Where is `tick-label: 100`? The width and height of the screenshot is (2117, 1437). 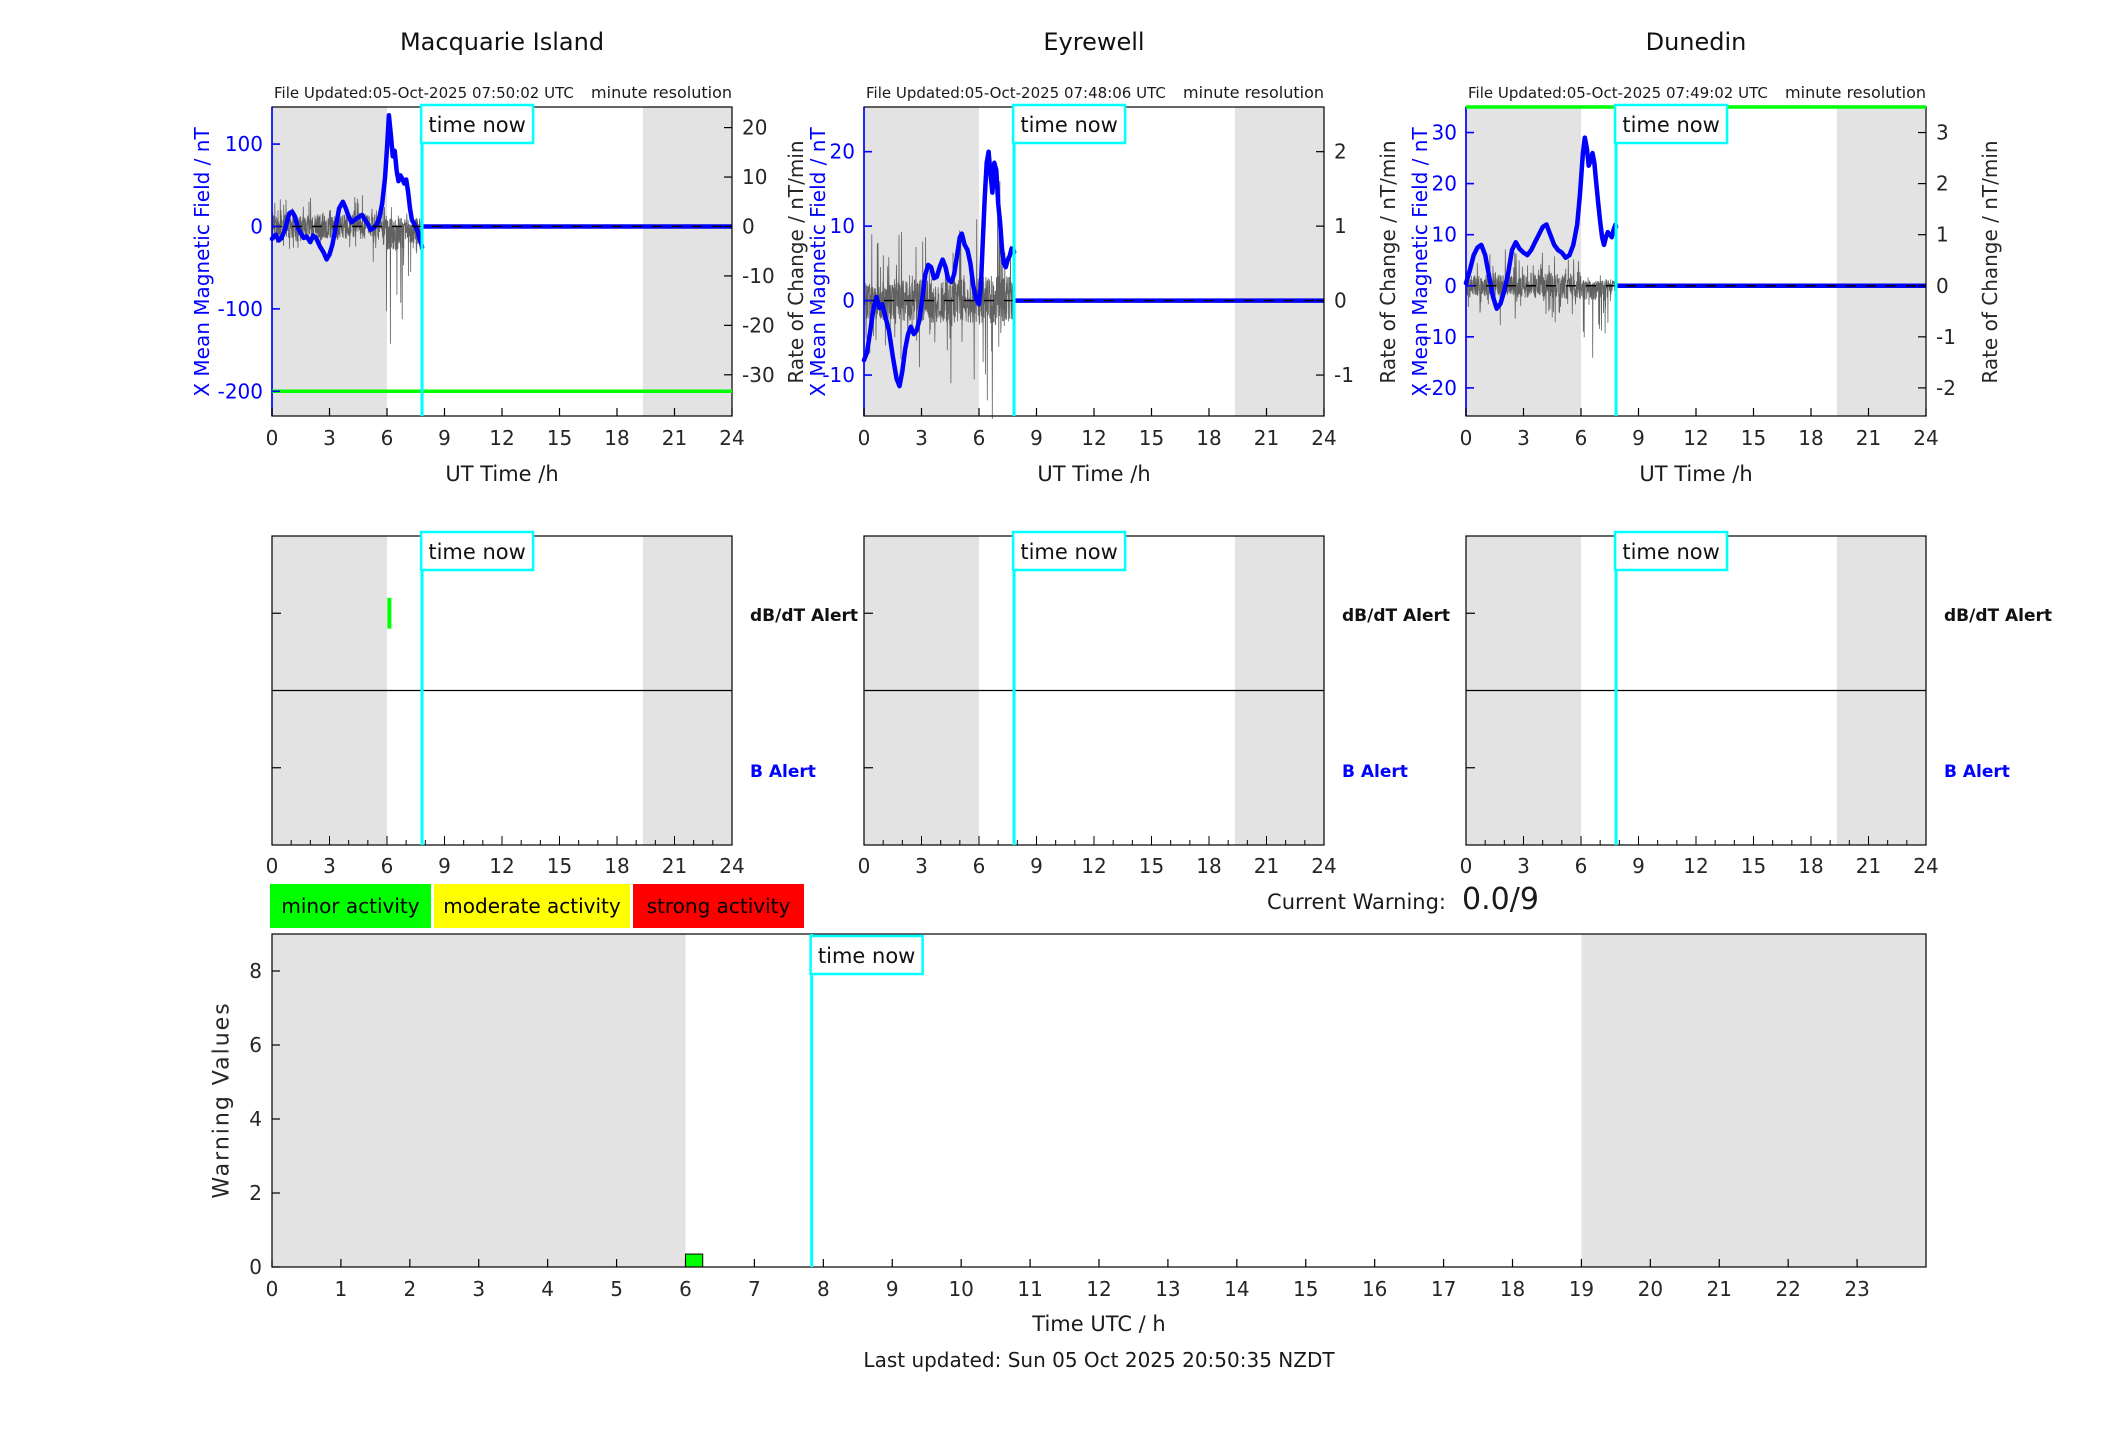
tick-label: 100 is located at coordinates (244, 144).